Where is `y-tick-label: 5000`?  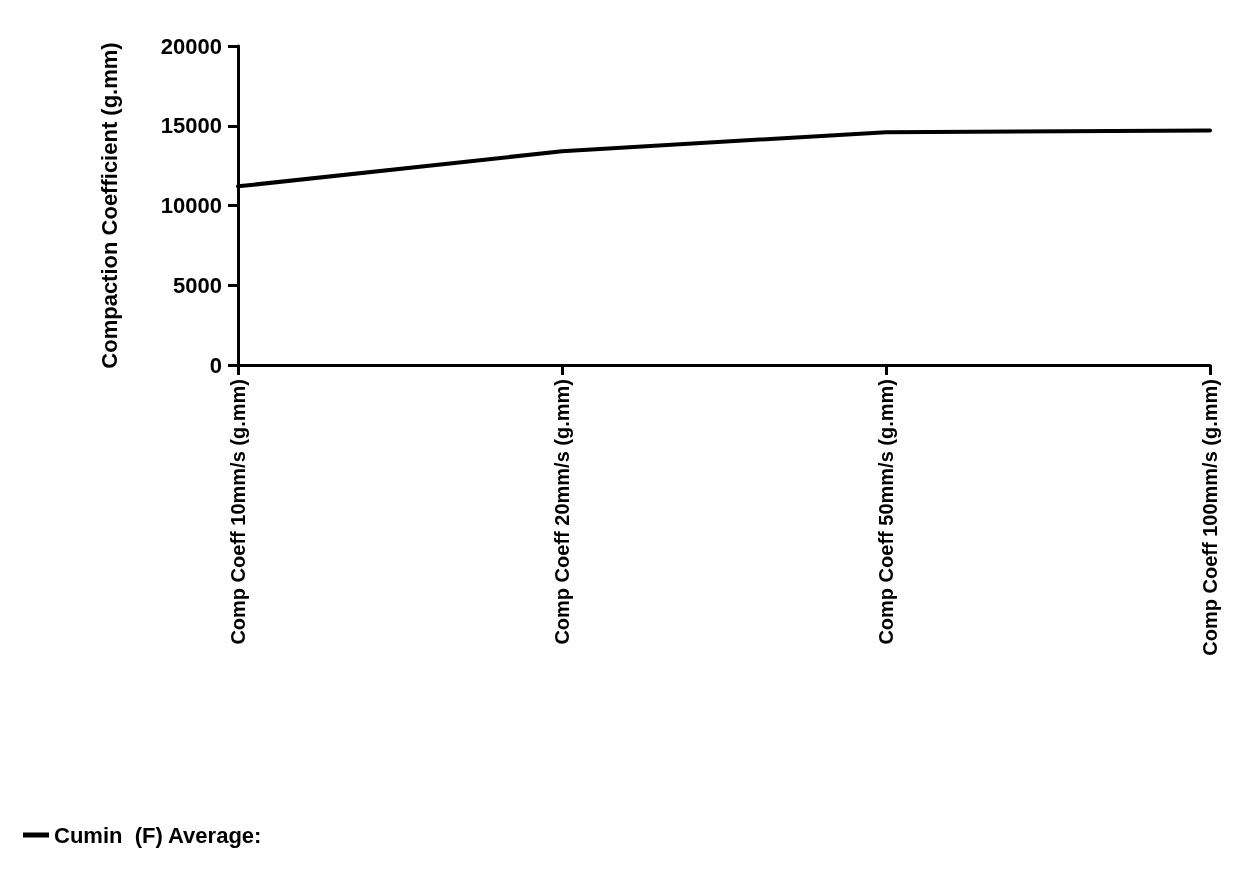
y-tick-label: 5000 is located at coordinates (197, 285).